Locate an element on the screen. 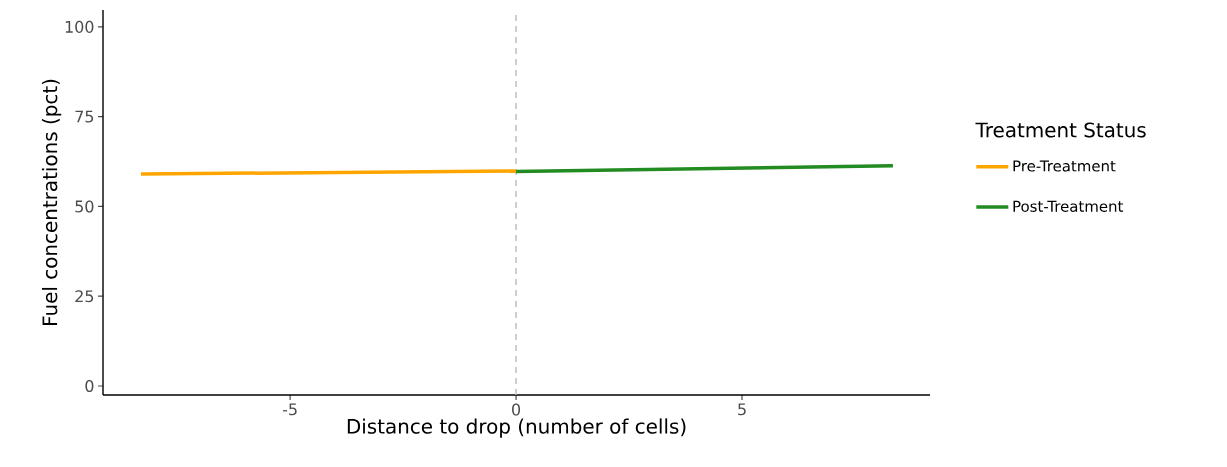 The height and width of the screenshot is (467, 1227). y-tick-label: 50 is located at coordinates (84, 206).